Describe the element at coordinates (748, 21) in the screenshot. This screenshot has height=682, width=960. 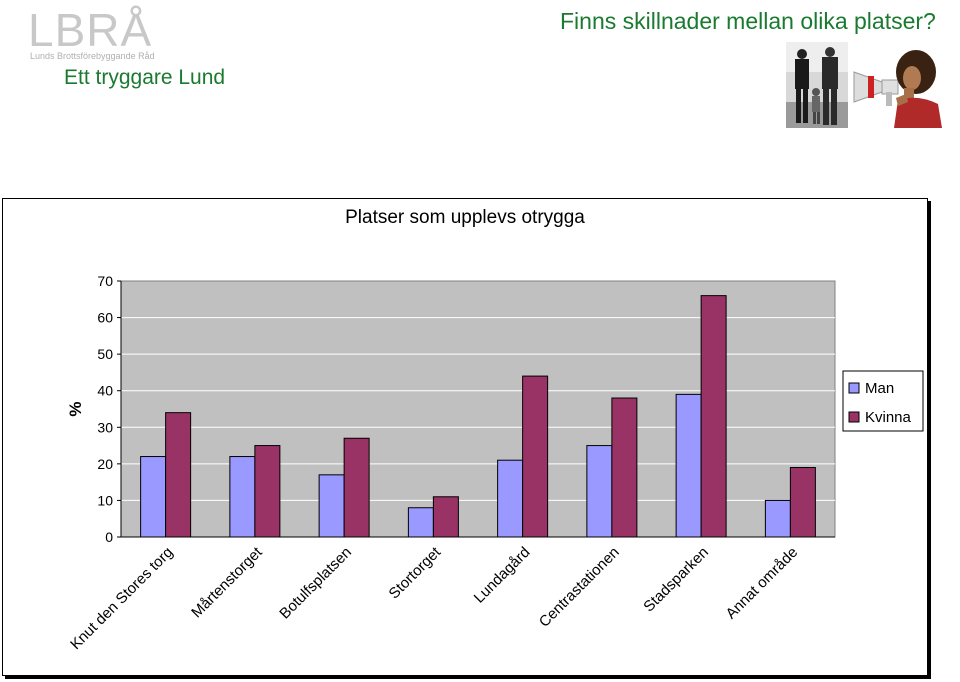
I see `page-title: Finns skillnader mellan olika platser?` at that location.